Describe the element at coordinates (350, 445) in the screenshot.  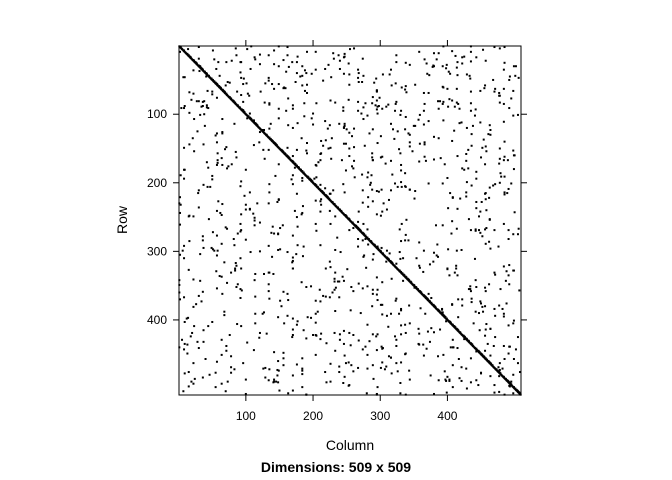
I see `x-axis-title: Column` at that location.